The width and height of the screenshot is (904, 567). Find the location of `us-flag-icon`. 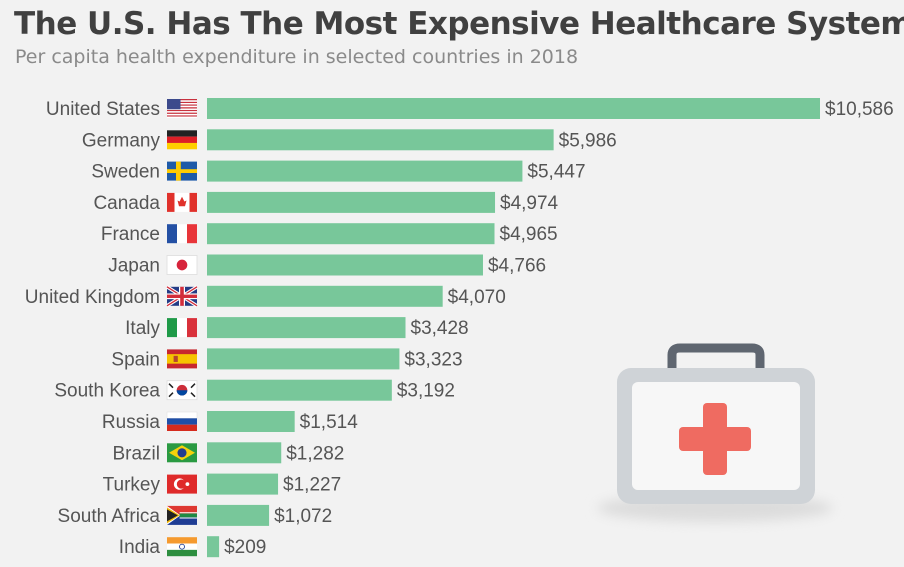

us-flag-icon is located at coordinates (182, 108).